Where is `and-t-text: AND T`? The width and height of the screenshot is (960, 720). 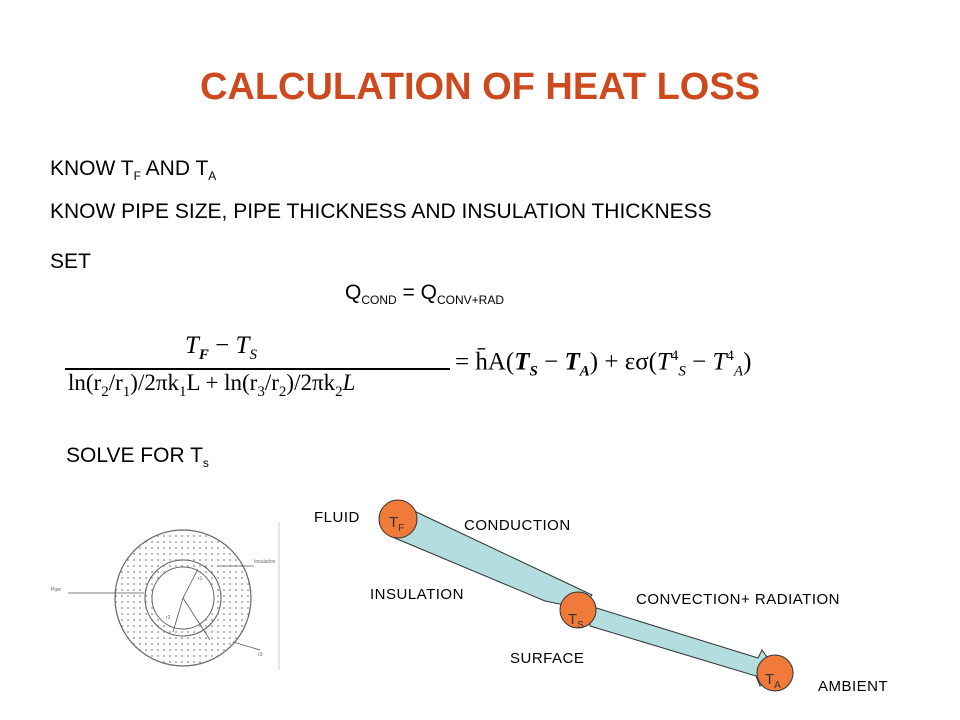
and-t-text: AND T is located at coordinates (174, 168).